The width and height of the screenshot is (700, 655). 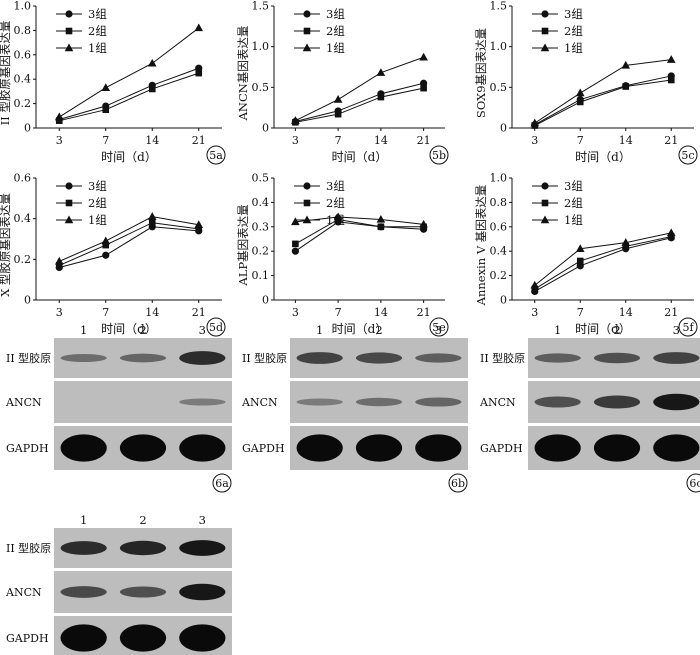 I want to click on legend-label: 2组, so click(x=97, y=203).